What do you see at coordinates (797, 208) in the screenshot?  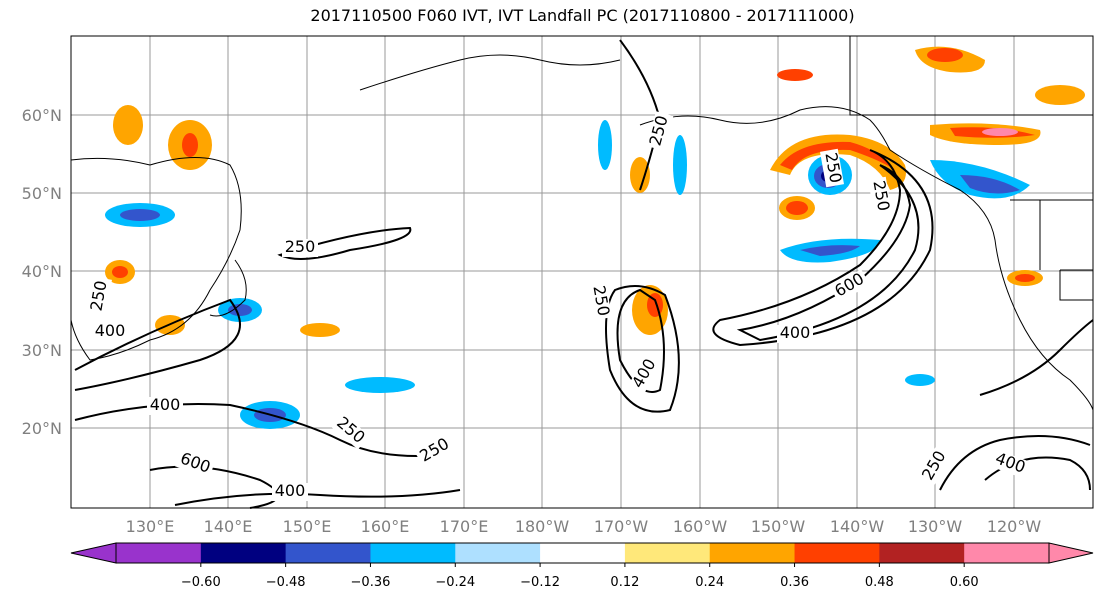 I see `blob-pos-sw-core` at bounding box center [797, 208].